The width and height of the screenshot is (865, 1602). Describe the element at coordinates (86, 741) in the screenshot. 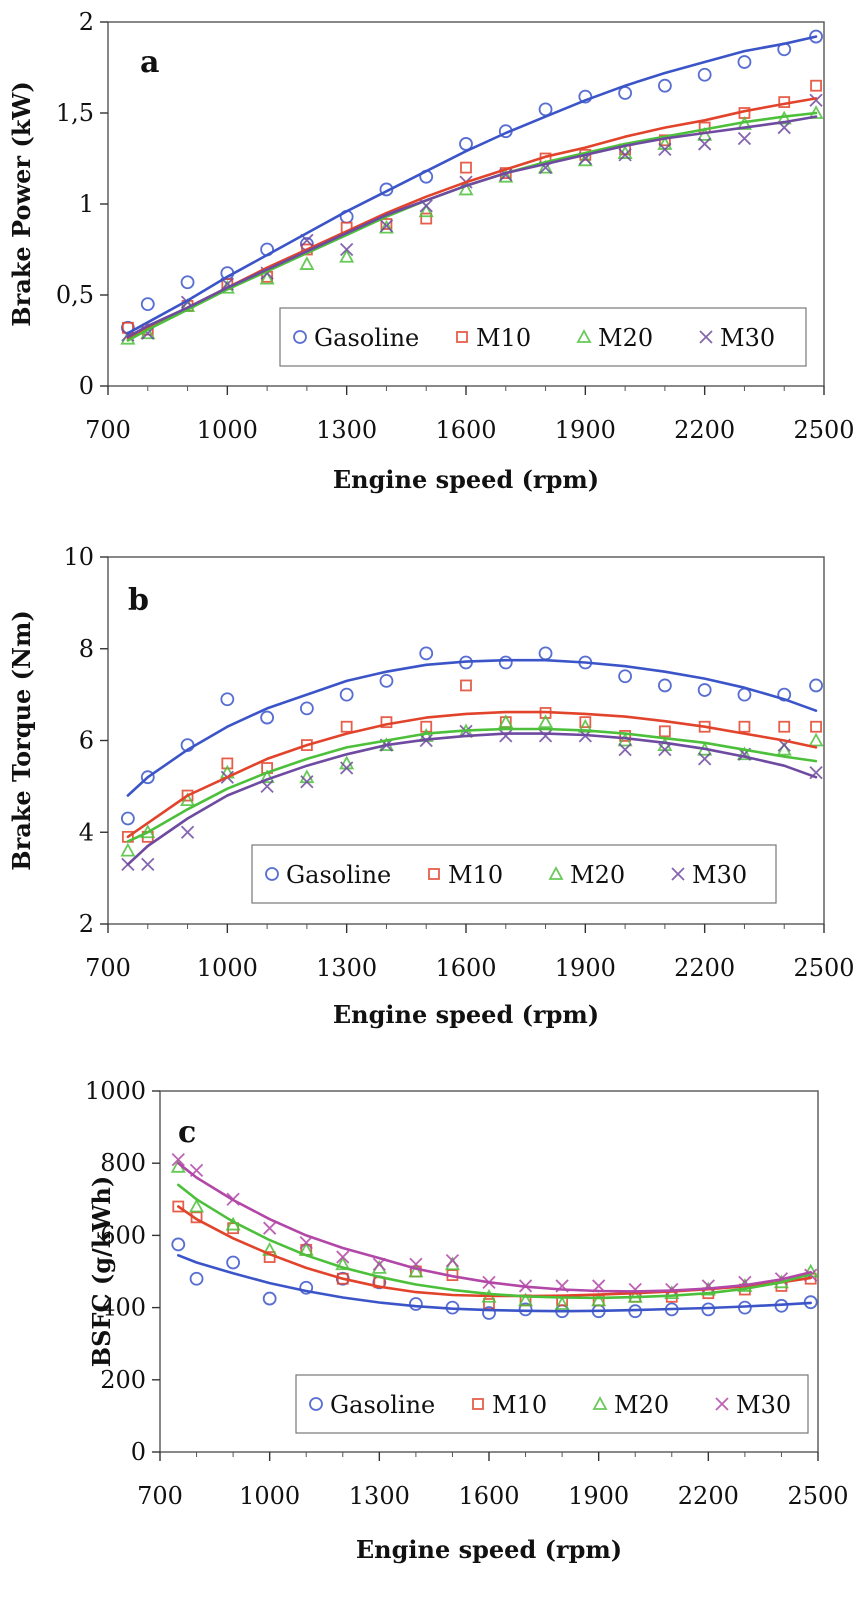

I see `y-tick-label: 6` at that location.